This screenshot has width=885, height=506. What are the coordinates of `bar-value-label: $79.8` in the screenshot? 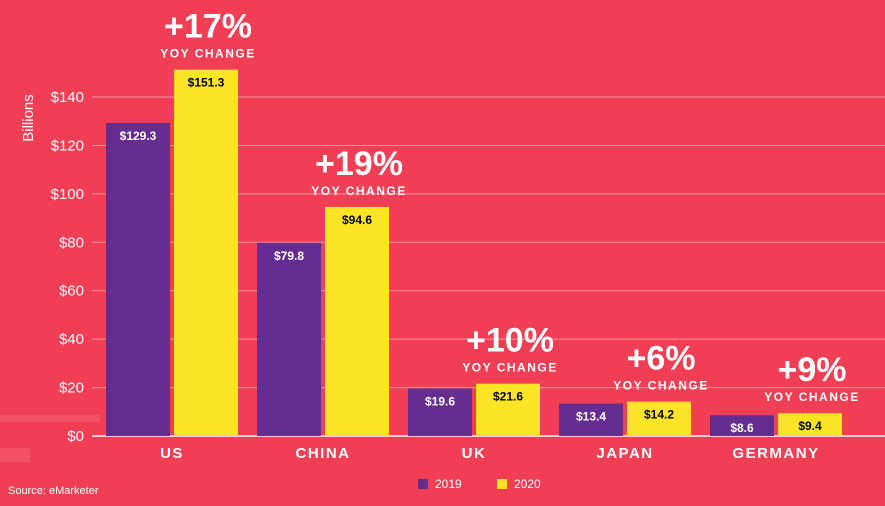 It's located at (289, 256).